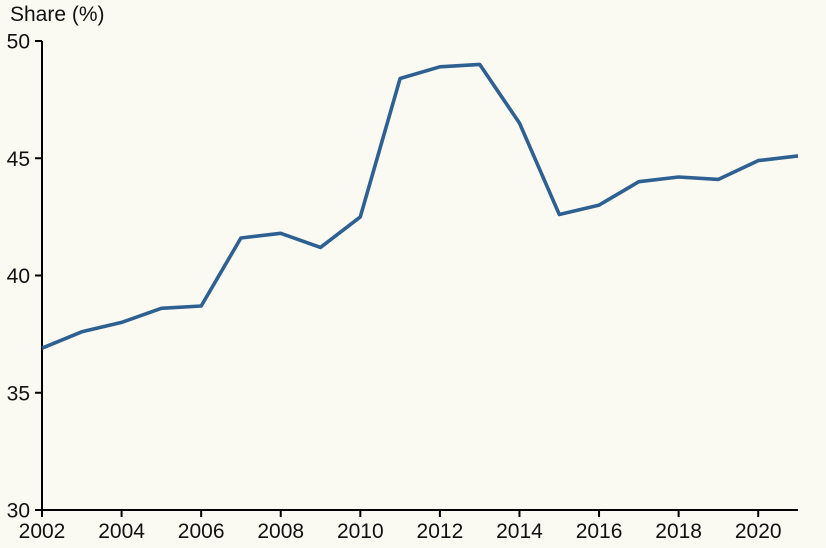  I want to click on x-tick-label: 2016, so click(599, 531).